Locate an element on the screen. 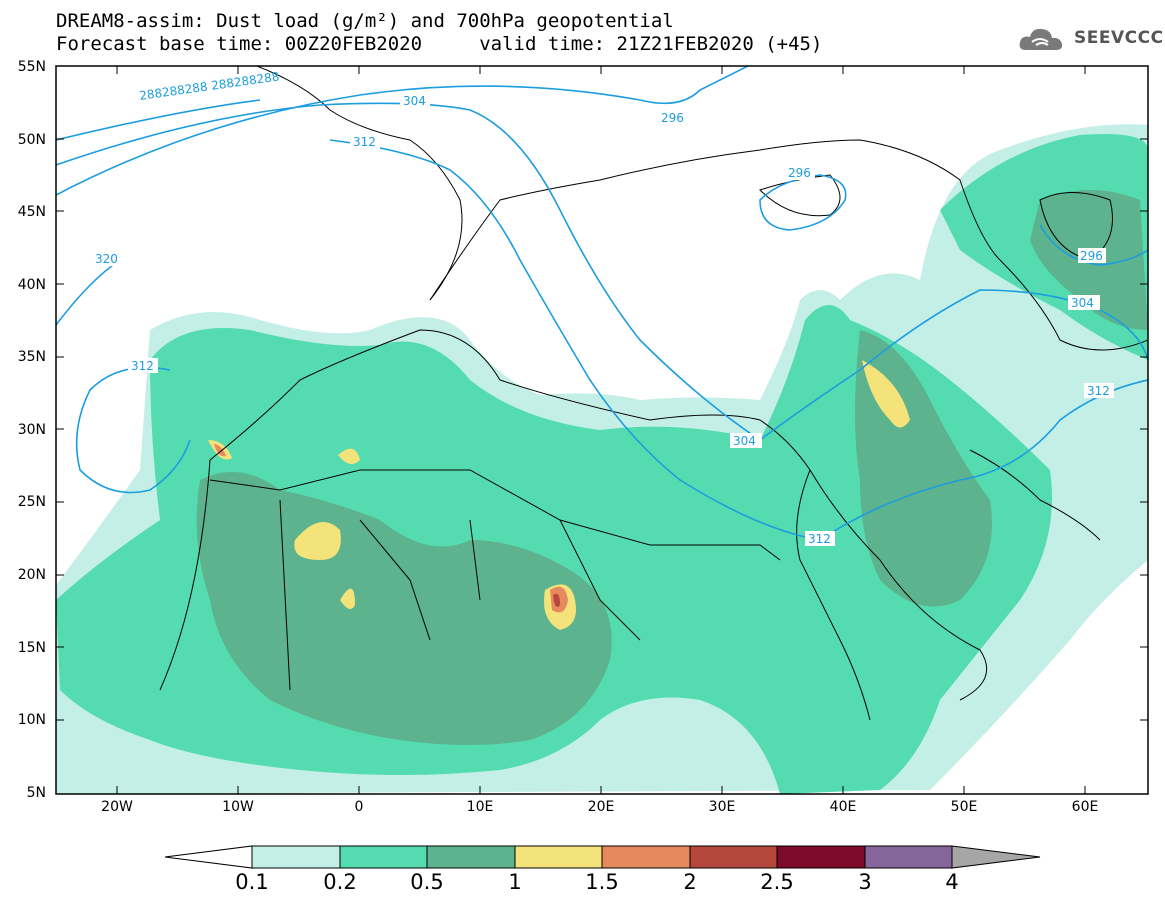 Image resolution: width=1165 pixels, height=907 pixels. colorbar-segment-under is located at coordinates (208, 857).